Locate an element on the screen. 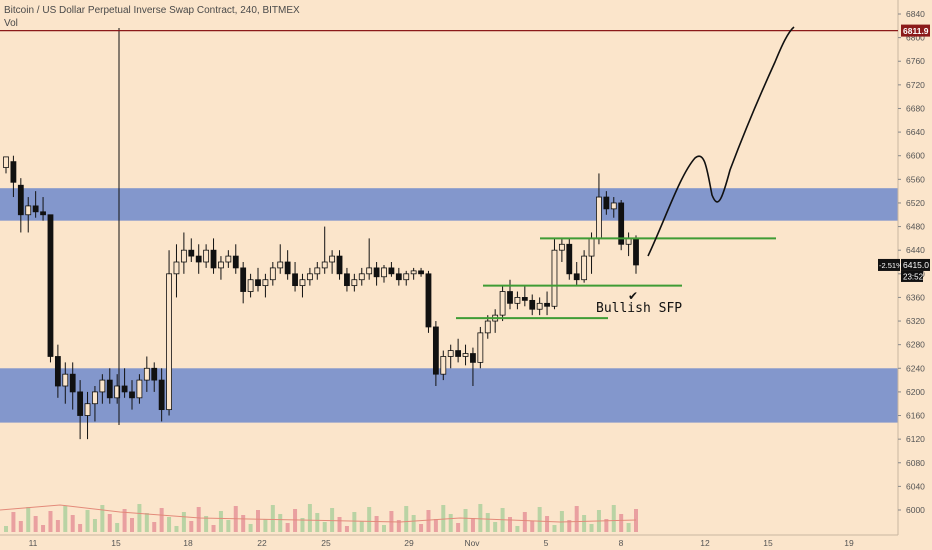  change-badge-bg is located at coordinates (889, 264).